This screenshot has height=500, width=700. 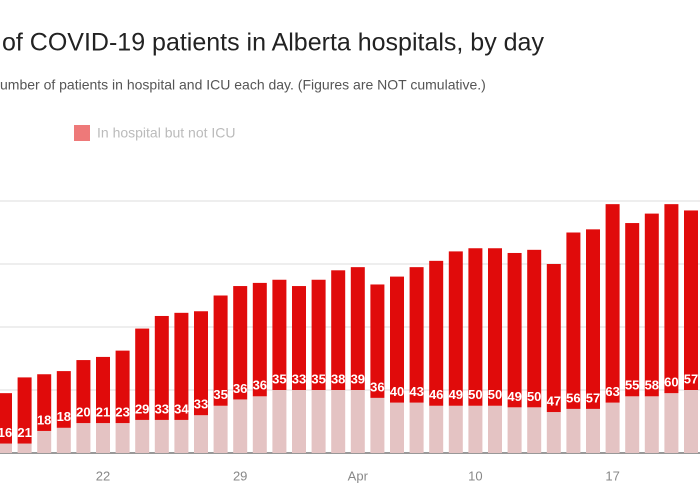 What do you see at coordinates (338, 378) in the screenshot?
I see `data-label: 38` at bounding box center [338, 378].